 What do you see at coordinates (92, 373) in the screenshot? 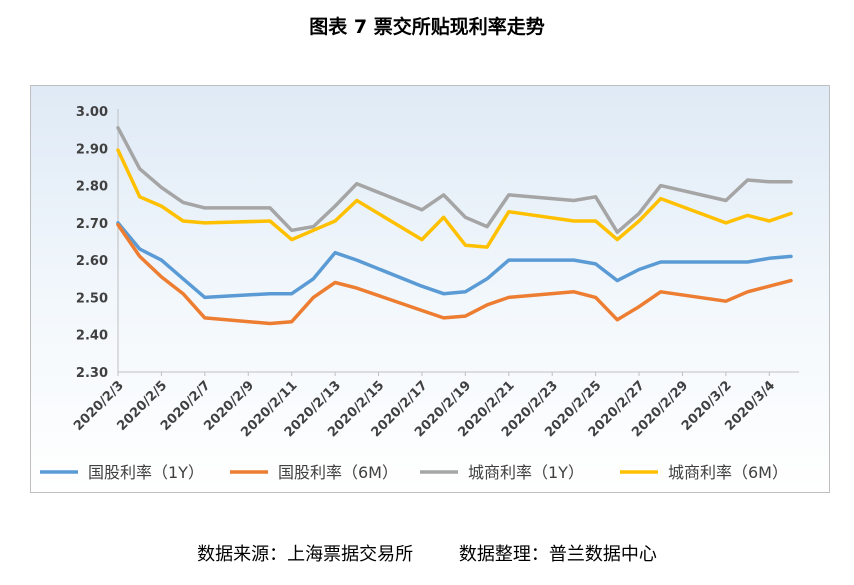
I see `y-tick-label: 2.30` at bounding box center [92, 373].